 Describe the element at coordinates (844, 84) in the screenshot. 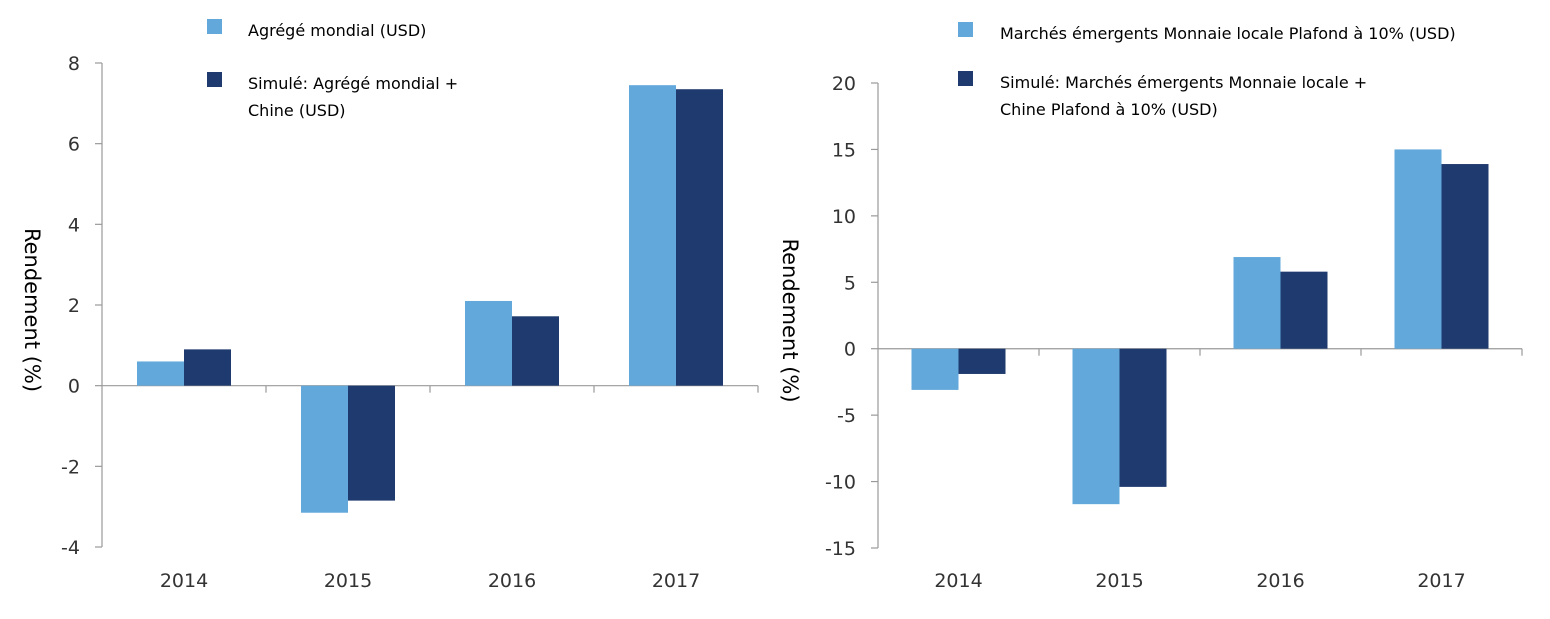

I see `y-tick-label: 20` at that location.